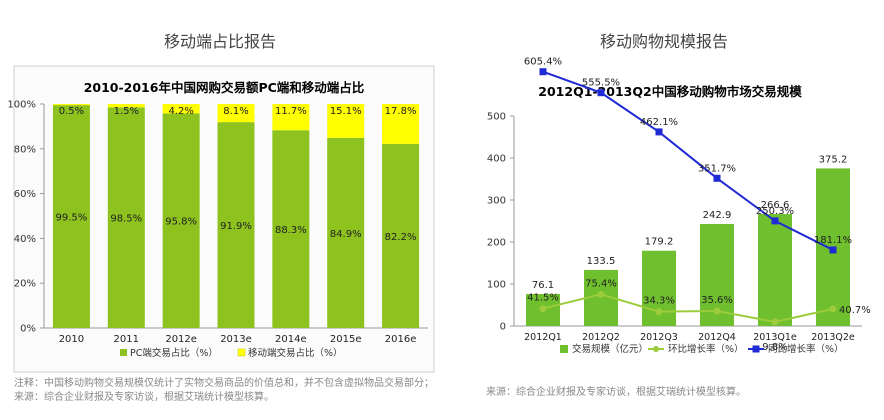 This screenshot has width=884, height=420. I want to click on pc-share-label: 98.5%, so click(126, 219).